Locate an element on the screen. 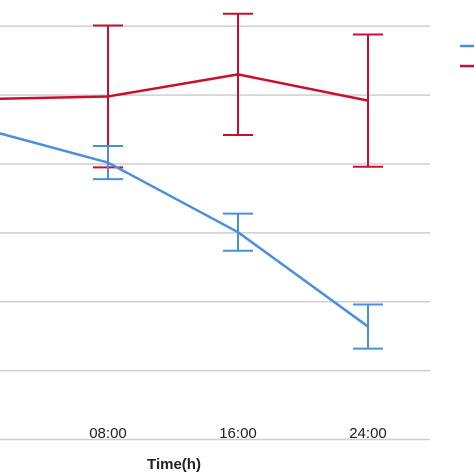  x-tick-label-24-00: 24:00 is located at coordinates (368, 433).